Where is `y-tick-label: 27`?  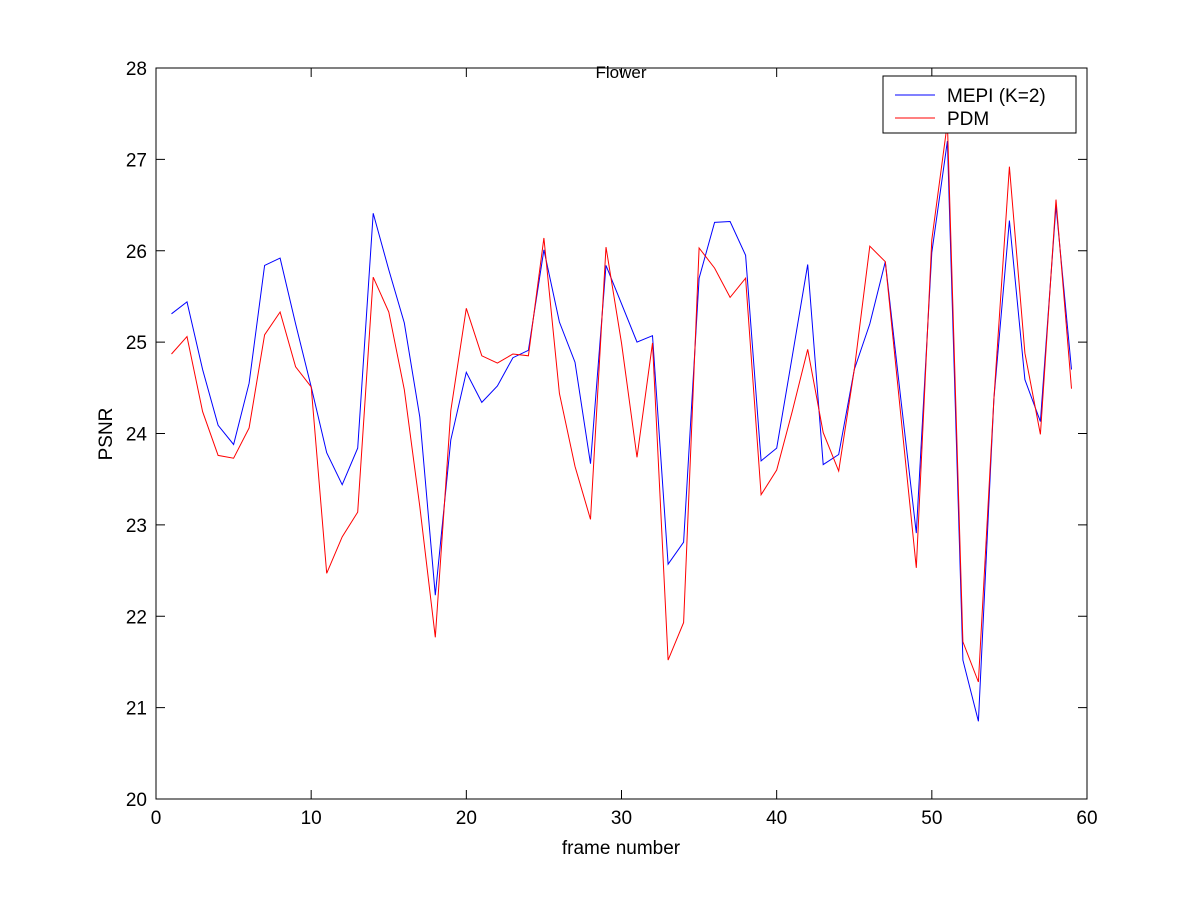 y-tick-label: 27 is located at coordinates (136, 160).